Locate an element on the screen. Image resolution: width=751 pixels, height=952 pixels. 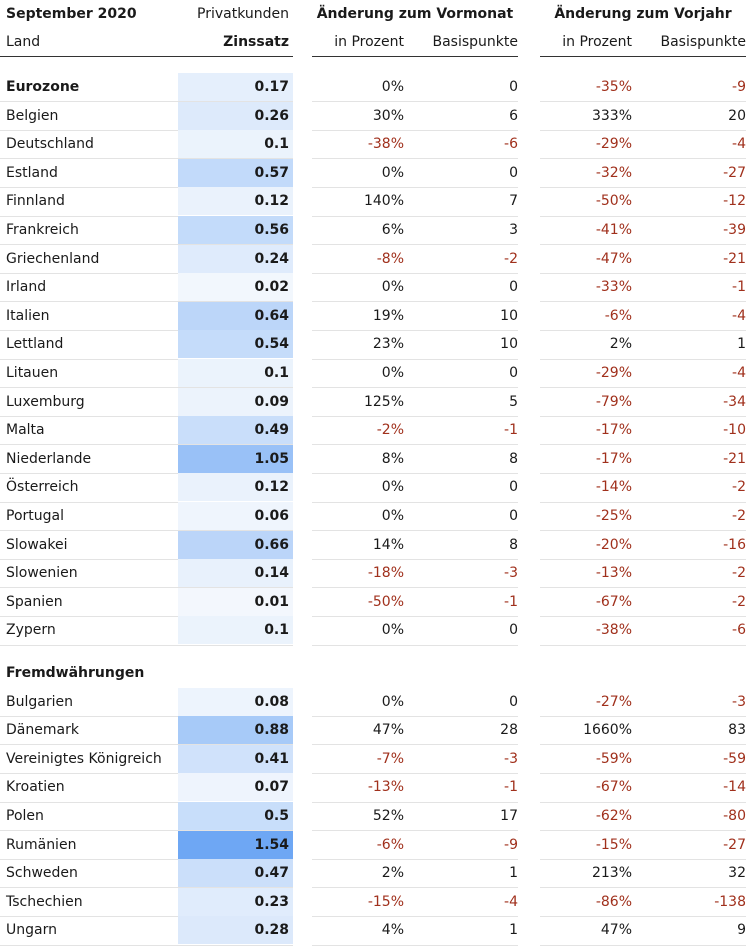
rate-cell: 0.1 is located at coordinates (235, 373).